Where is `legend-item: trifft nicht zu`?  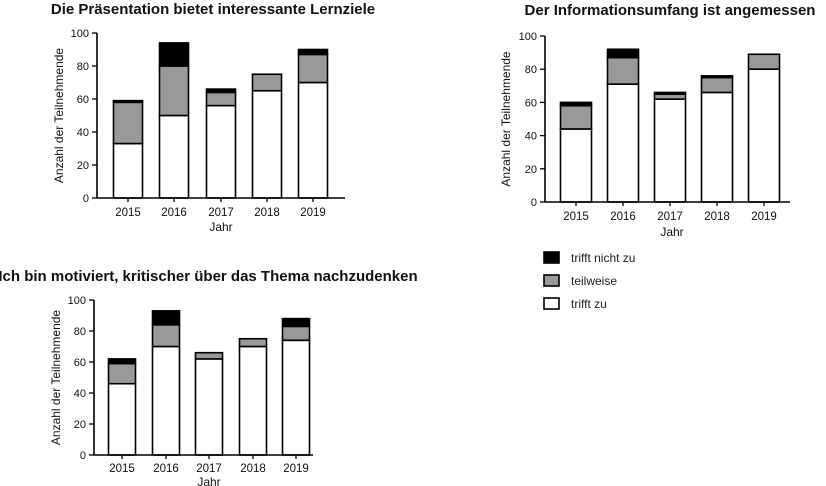
legend-item: trifft nicht zu is located at coordinates (589, 258).